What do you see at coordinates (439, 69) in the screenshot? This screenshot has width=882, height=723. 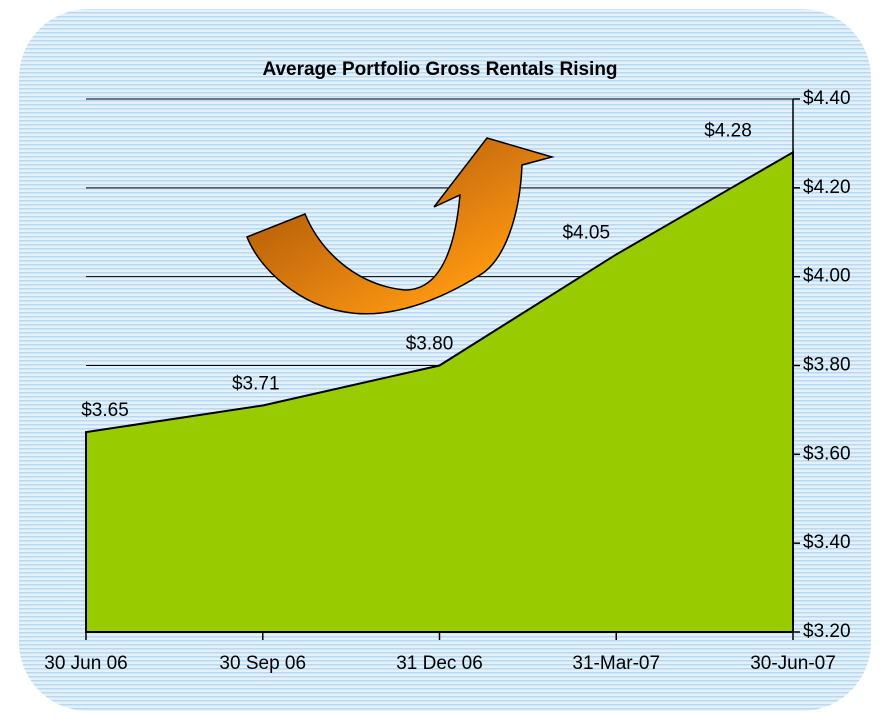 I see `chart-title: Average Portfolio Gross Rentals Rising` at bounding box center [439, 69].